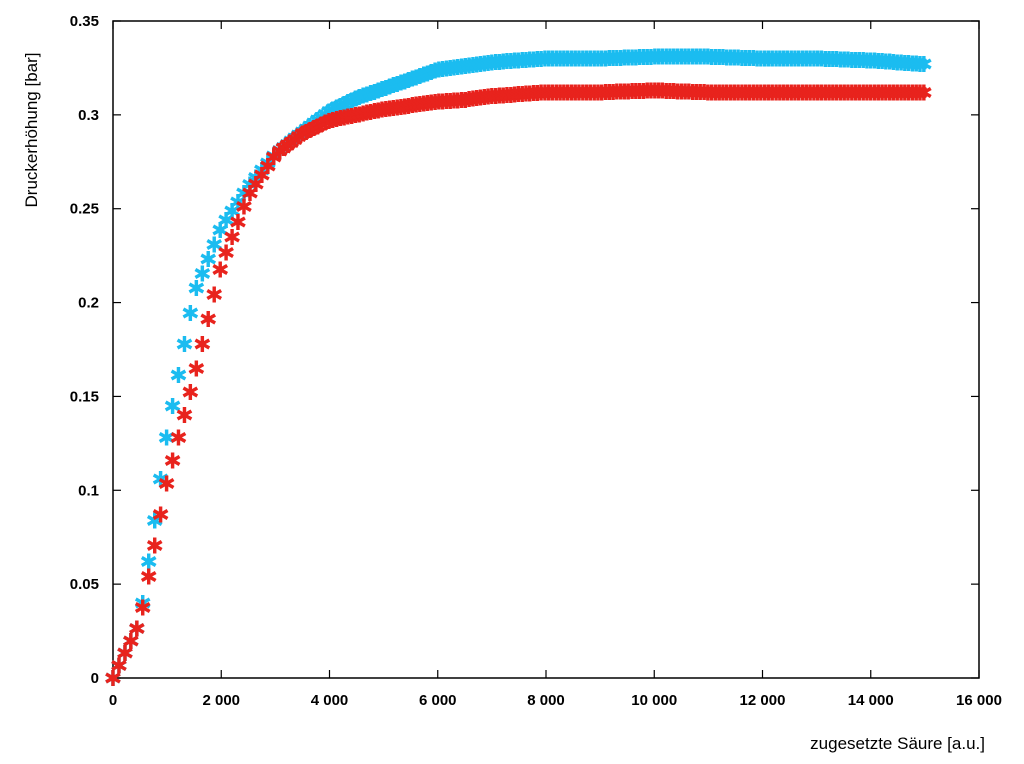 The width and height of the screenshot is (1024, 764). Describe the element at coordinates (88, 490) in the screenshot. I see `y-tick-label: 0.1` at that location.